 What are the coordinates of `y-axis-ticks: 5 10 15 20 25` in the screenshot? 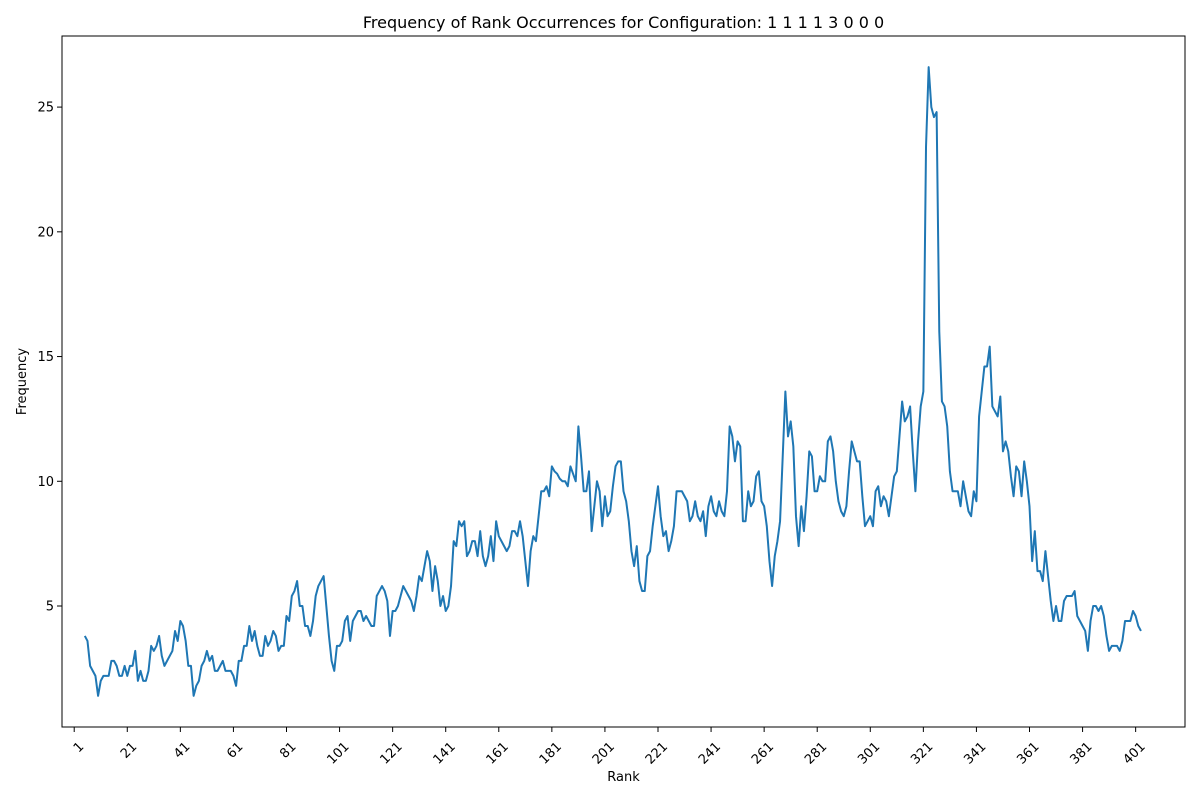 It's located at (49, 358).